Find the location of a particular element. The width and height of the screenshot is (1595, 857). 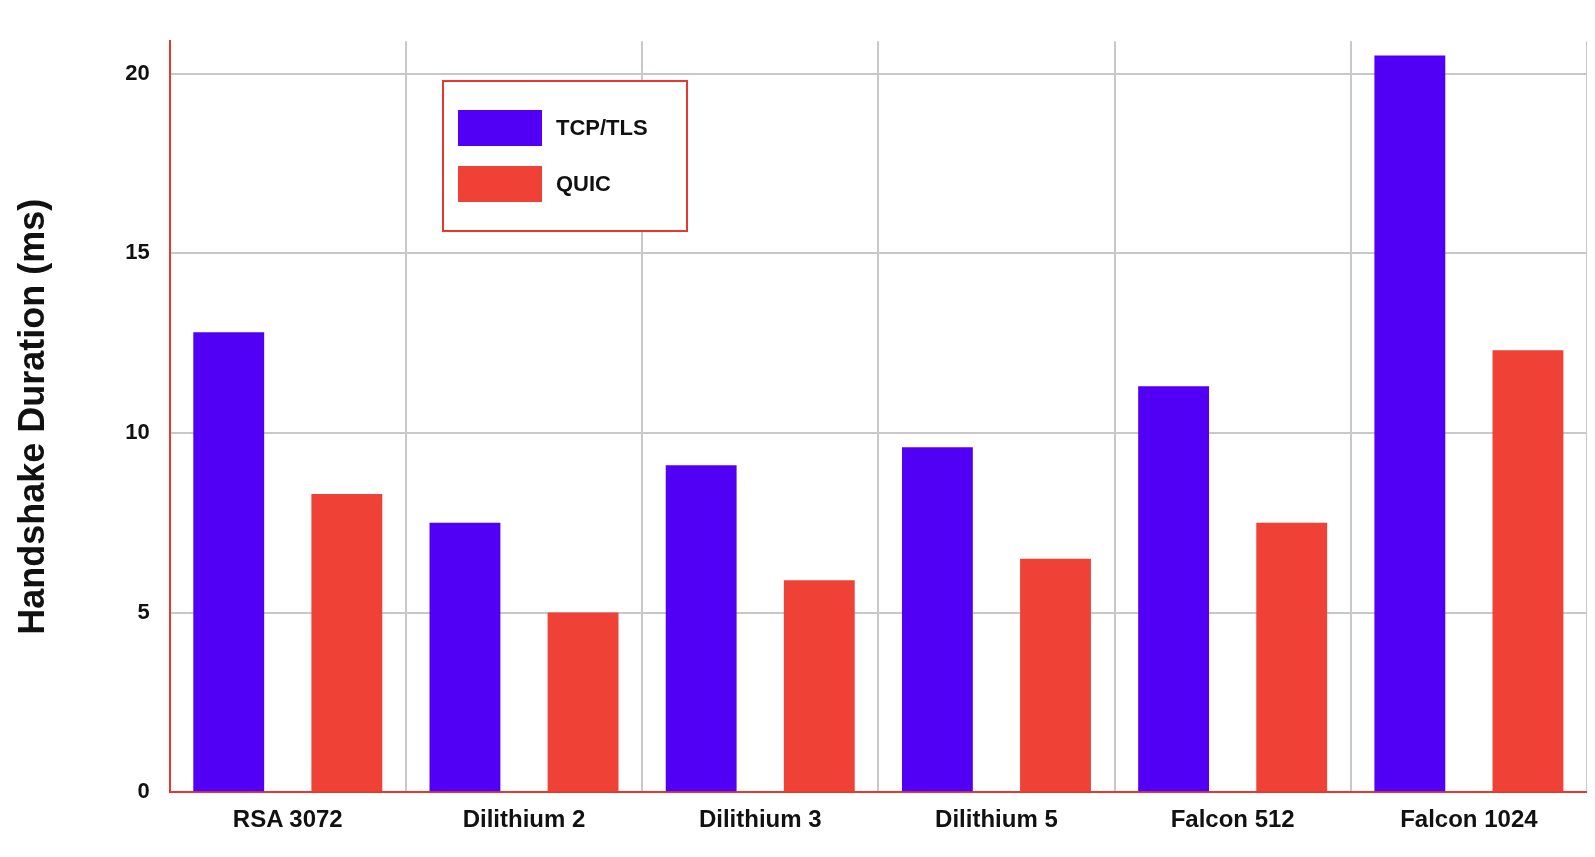

x-tick-label: Falcon 1024 is located at coordinates (1469, 819).